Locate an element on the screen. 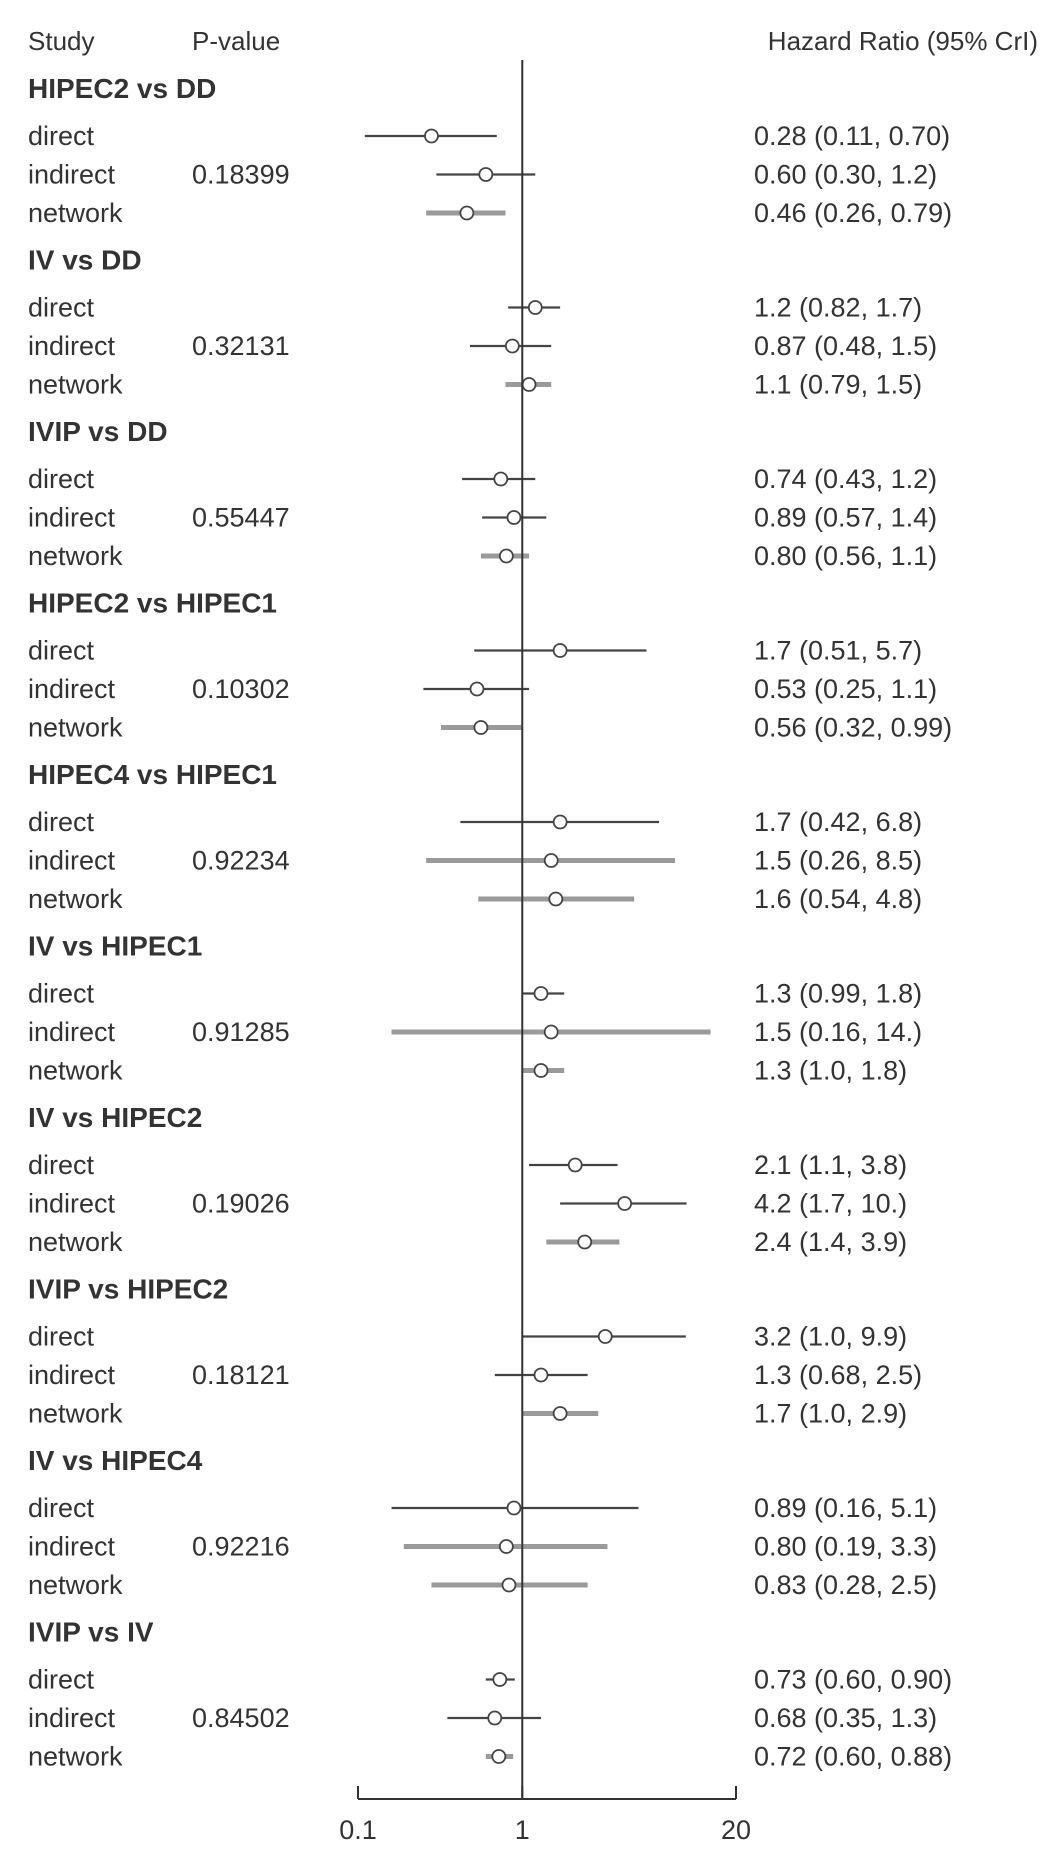 The width and height of the screenshot is (1056, 1871). effect-estimate-text: 1.3 (1.0, 1.8) is located at coordinates (830, 1071).